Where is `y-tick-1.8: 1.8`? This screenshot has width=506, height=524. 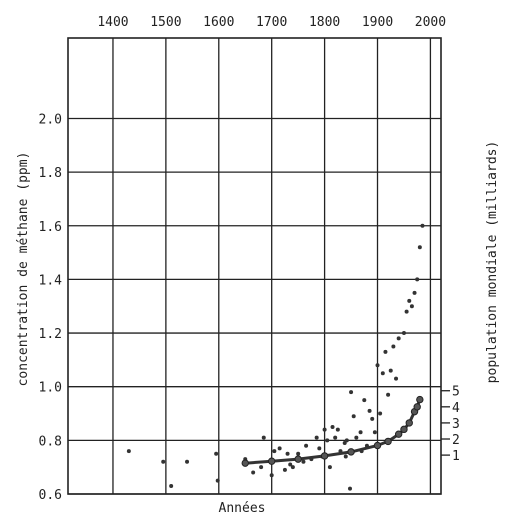 y-tick-1.8: 1.8 is located at coordinates (50, 173).